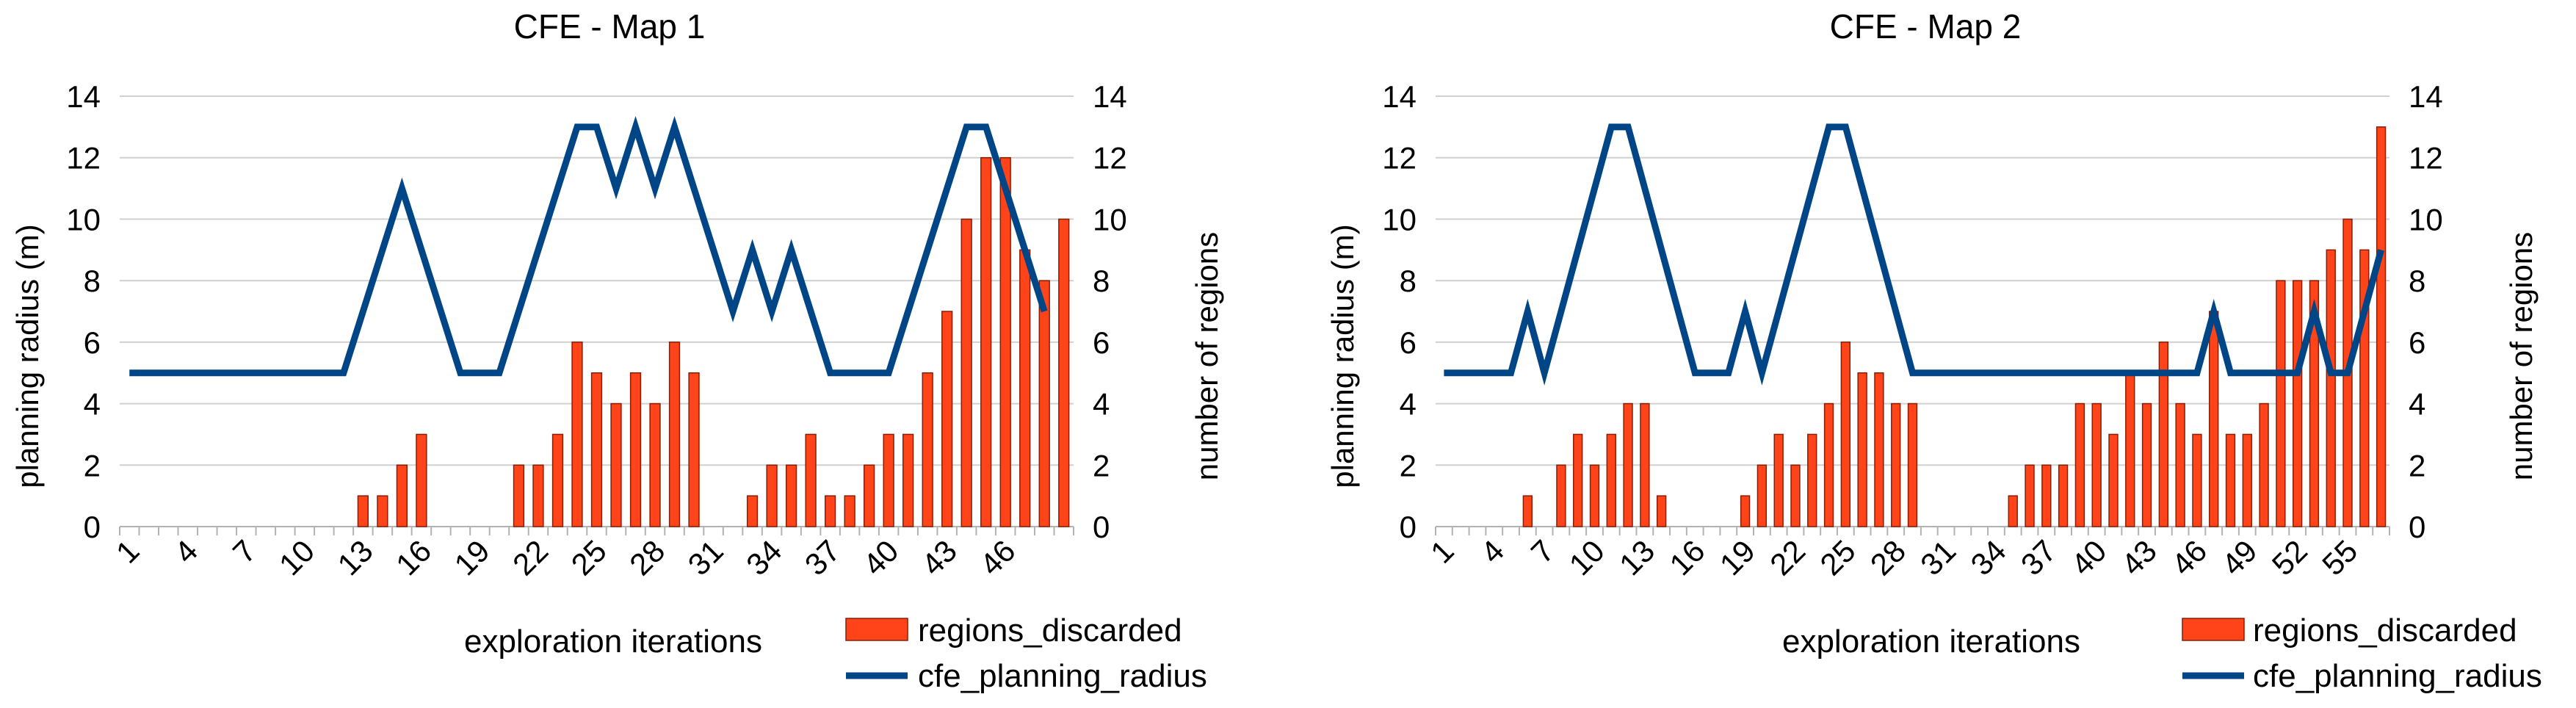 The width and height of the screenshot is (2576, 708). What do you see at coordinates (1207, 356) in the screenshot?
I see `y-axis-right-label: number of regions` at bounding box center [1207, 356].